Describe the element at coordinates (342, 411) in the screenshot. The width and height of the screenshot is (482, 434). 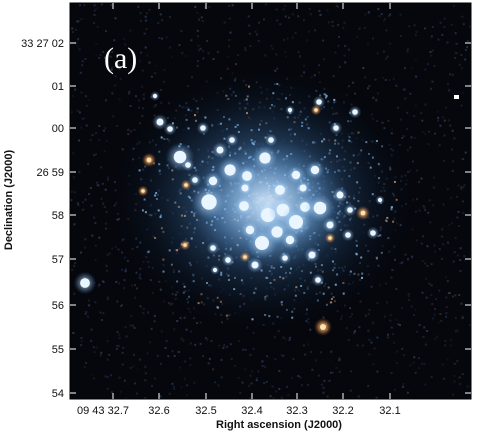
I see `x-tick-label: 32.2` at that location.